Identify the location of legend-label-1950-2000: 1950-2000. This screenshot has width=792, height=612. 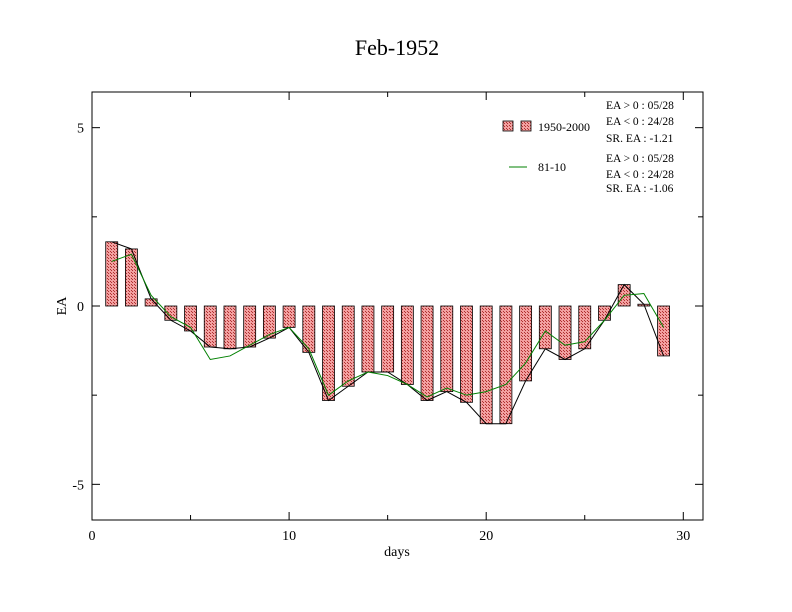
(564, 127).